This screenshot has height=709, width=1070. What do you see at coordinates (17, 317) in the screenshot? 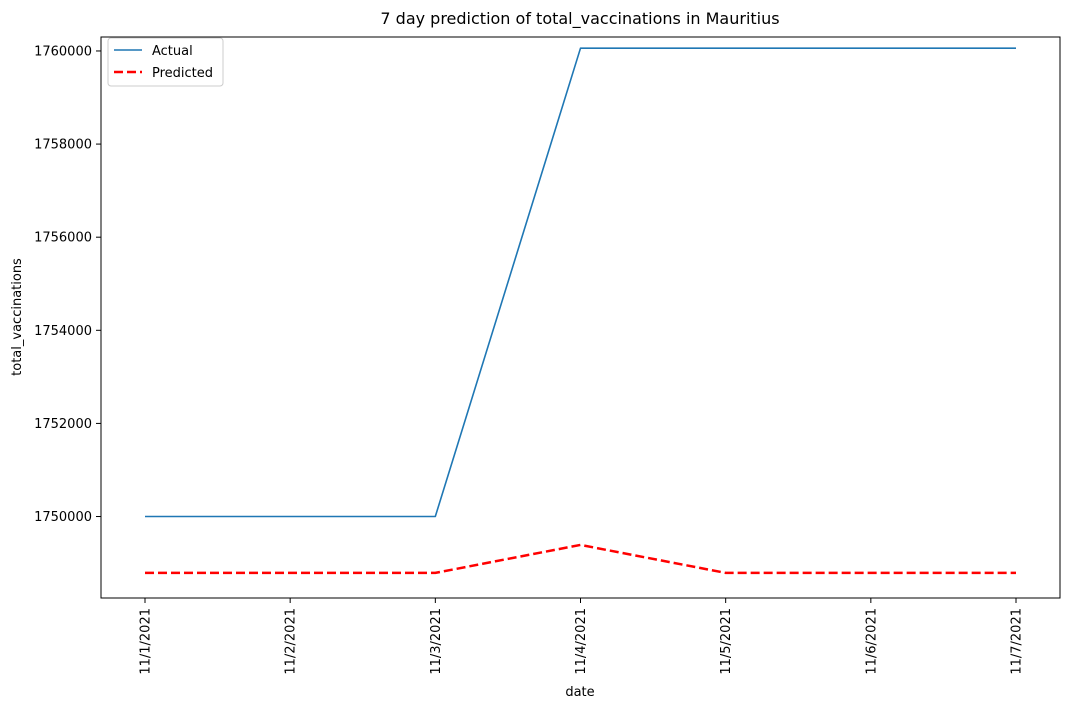
I see `y-axis-label: total_vaccinations` at bounding box center [17, 317].